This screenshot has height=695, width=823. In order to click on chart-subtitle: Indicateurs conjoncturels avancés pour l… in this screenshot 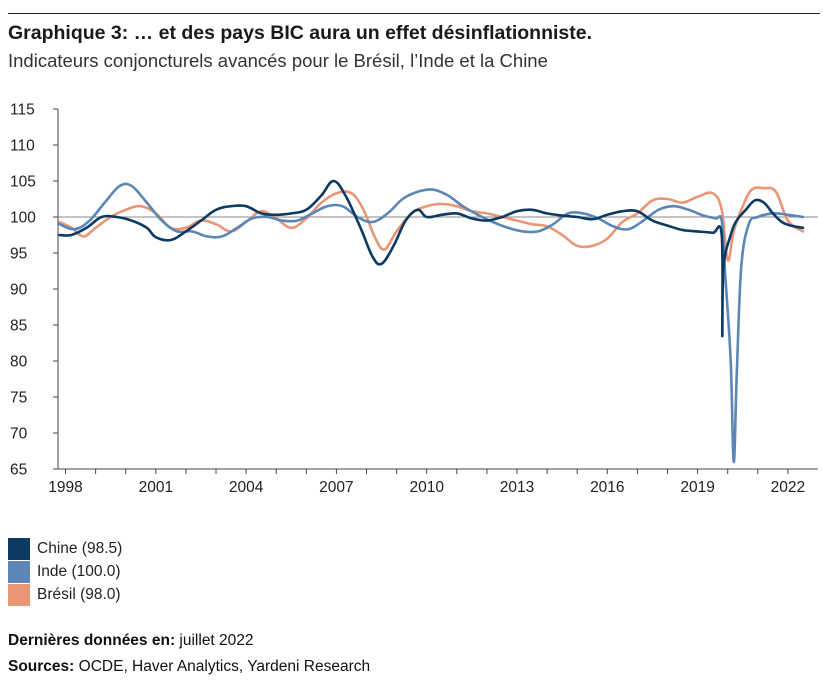, I will do `click(278, 60)`.